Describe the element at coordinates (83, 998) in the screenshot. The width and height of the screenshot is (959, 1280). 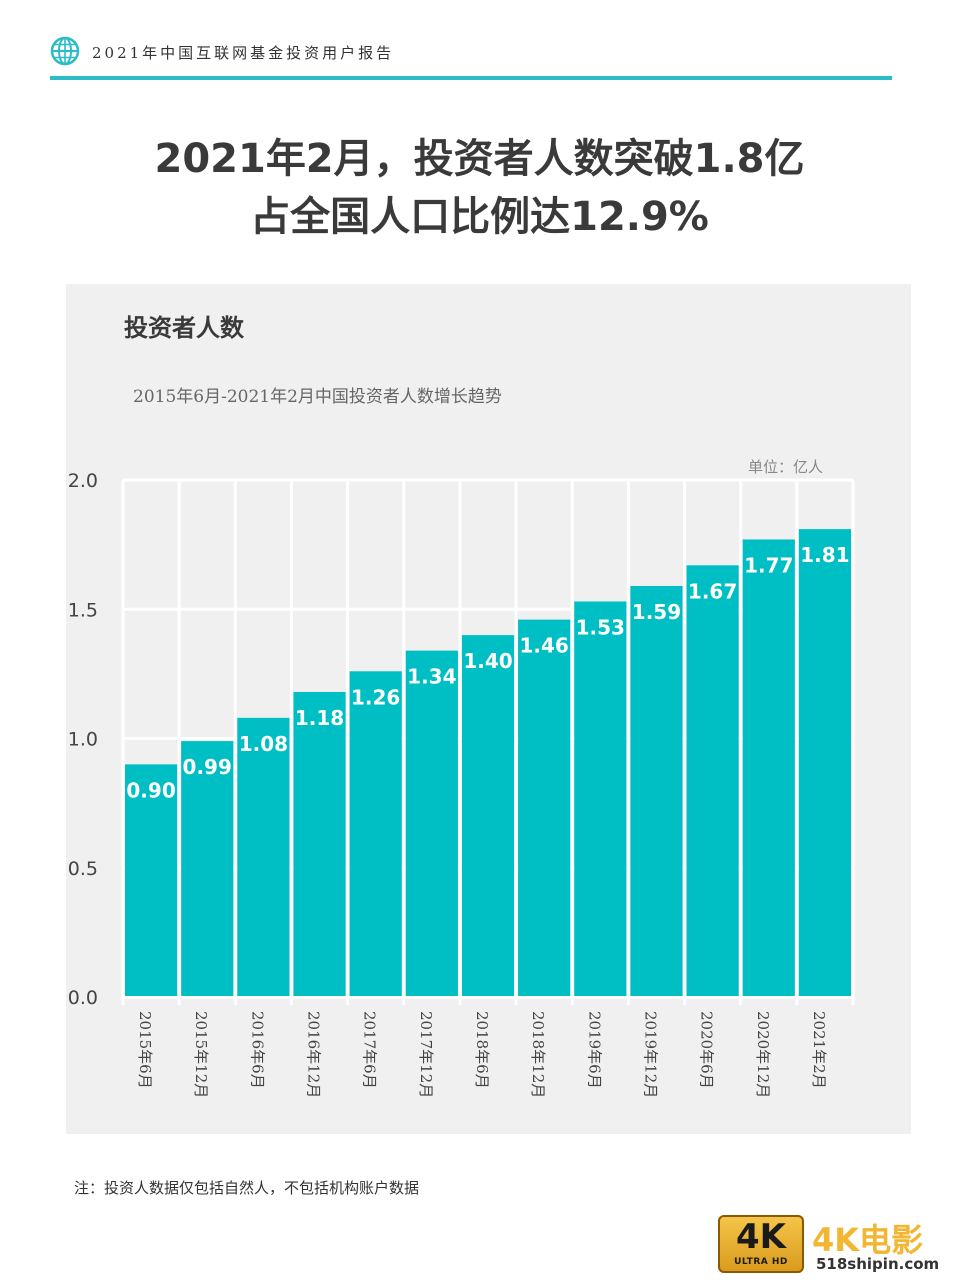
I see `y-tick-label: 0.0` at that location.